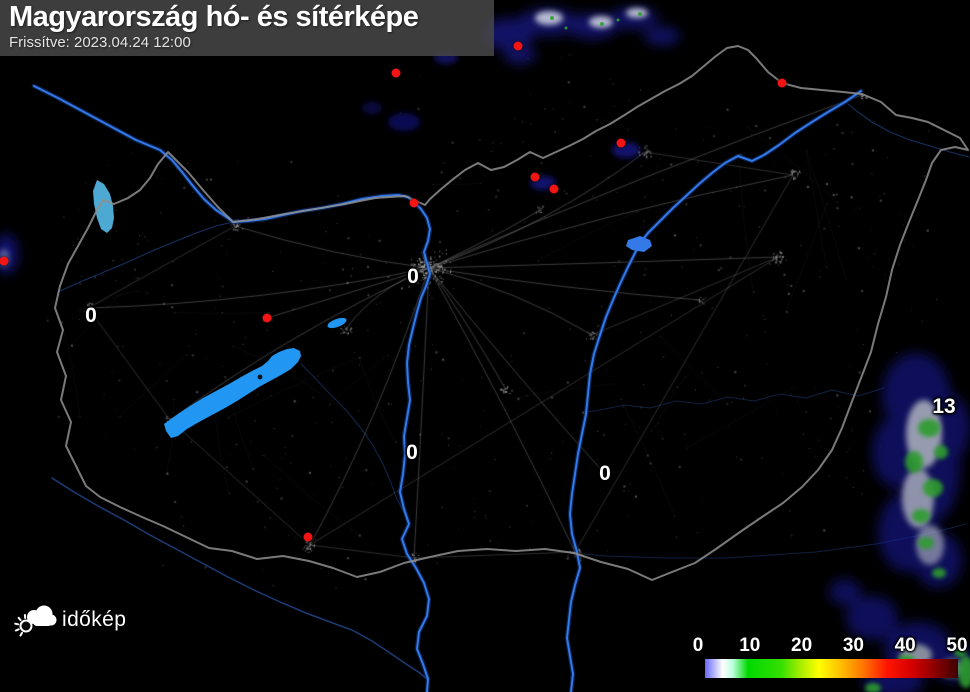  Describe the element at coordinates (232, 393) in the screenshot. I see `lake-balaton` at that location.